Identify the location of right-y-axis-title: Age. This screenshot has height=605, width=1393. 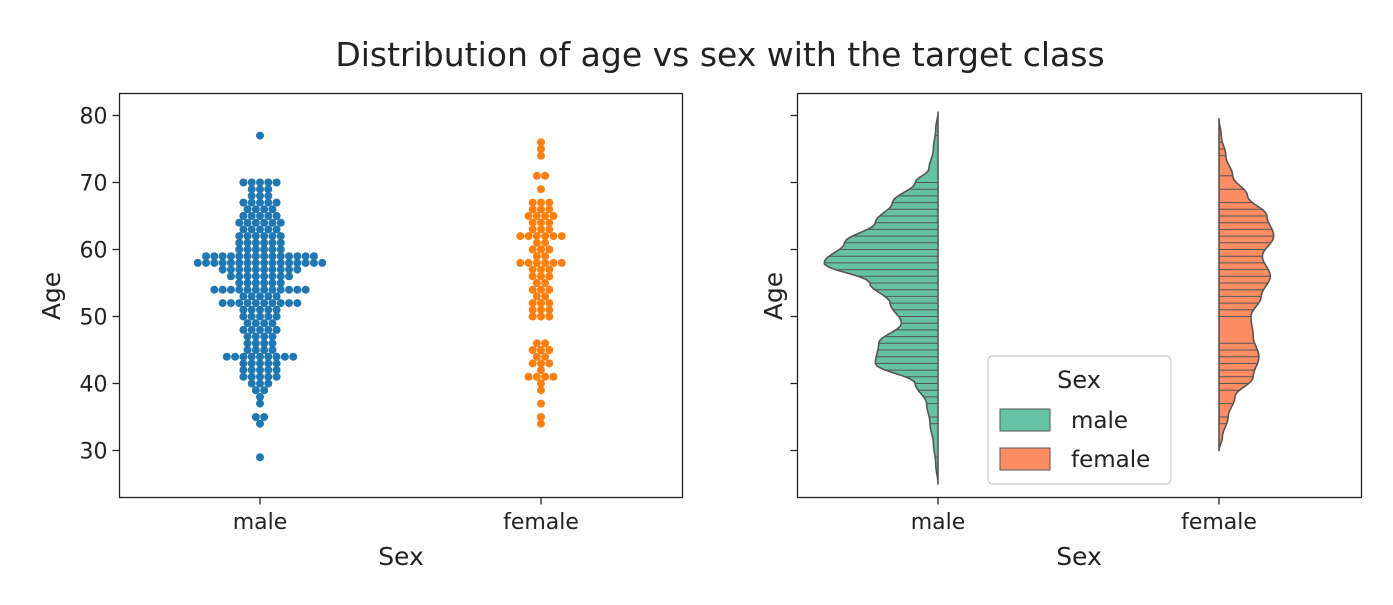
(773, 296).